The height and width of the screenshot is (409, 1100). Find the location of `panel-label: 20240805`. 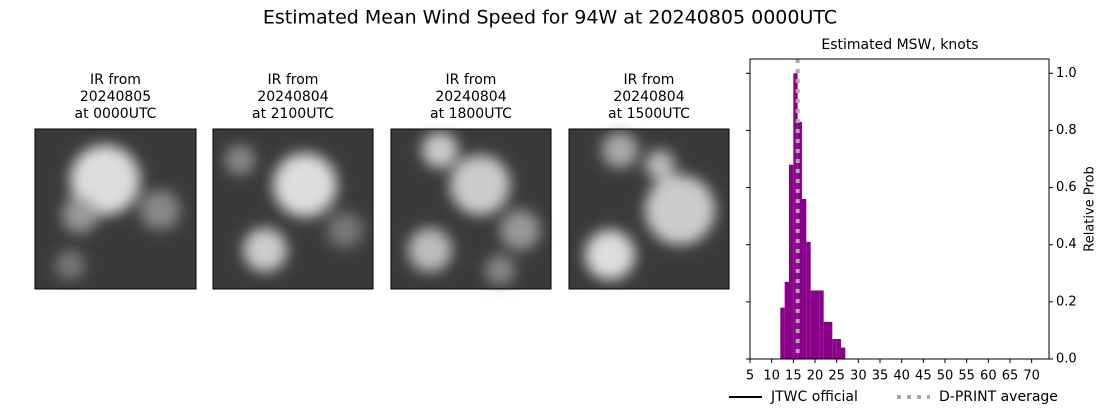

panel-label: 20240805 is located at coordinates (115, 97).